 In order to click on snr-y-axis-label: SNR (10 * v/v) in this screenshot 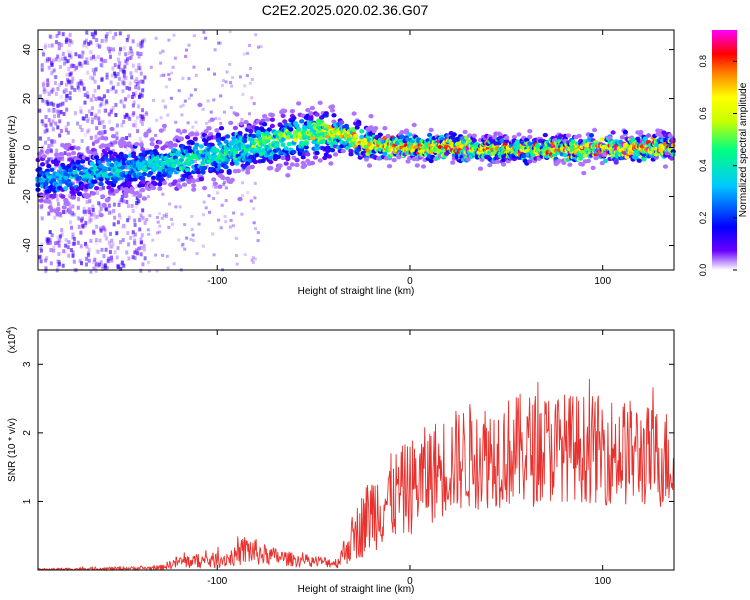, I will do `click(12, 450)`.